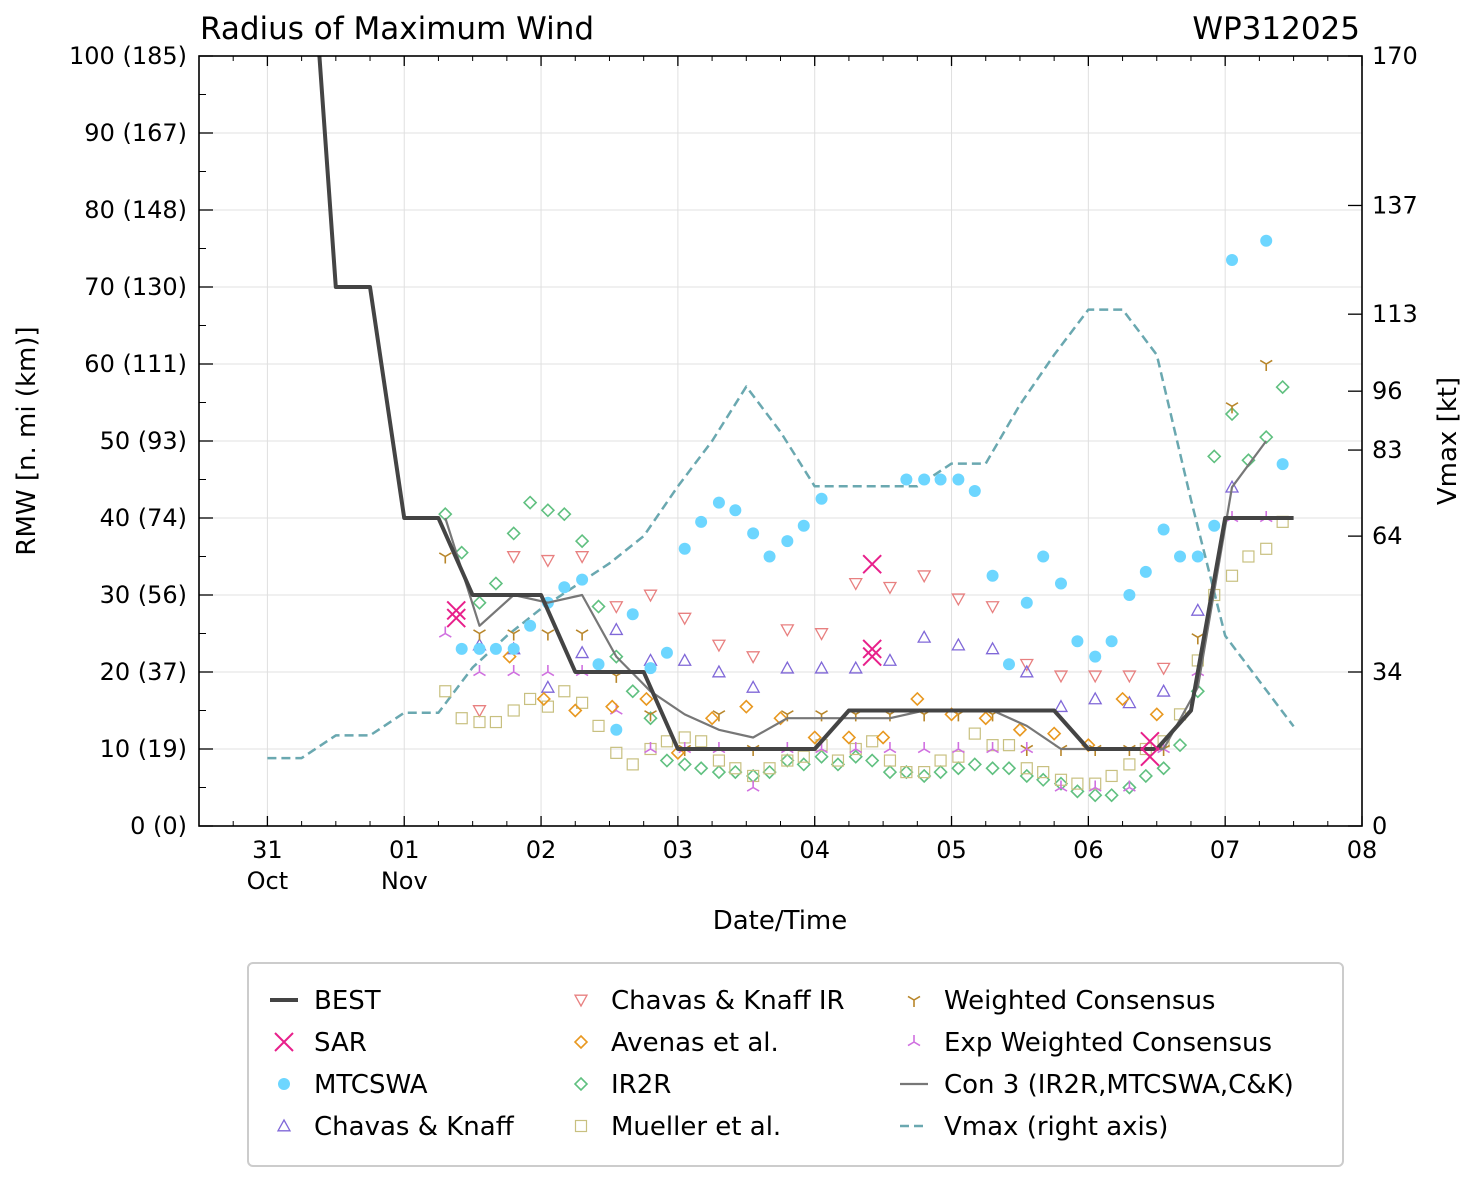  I want to click on y-axis-label-right: Vmax [kt], so click(1448, 441).